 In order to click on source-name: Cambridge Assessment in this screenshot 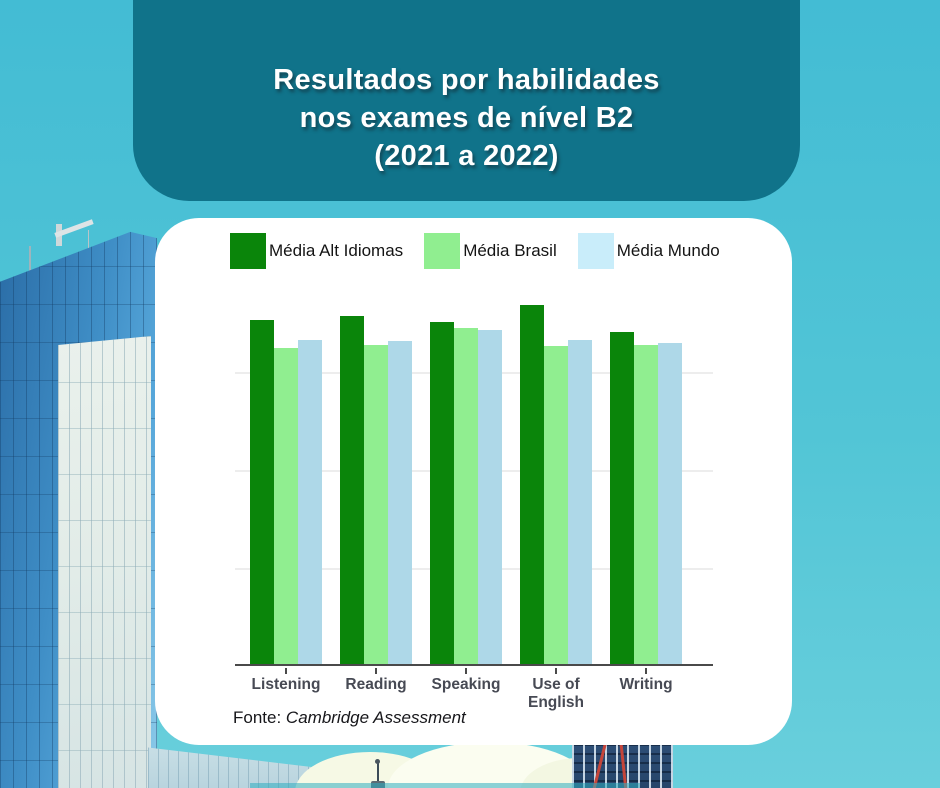, I will do `click(375, 717)`.